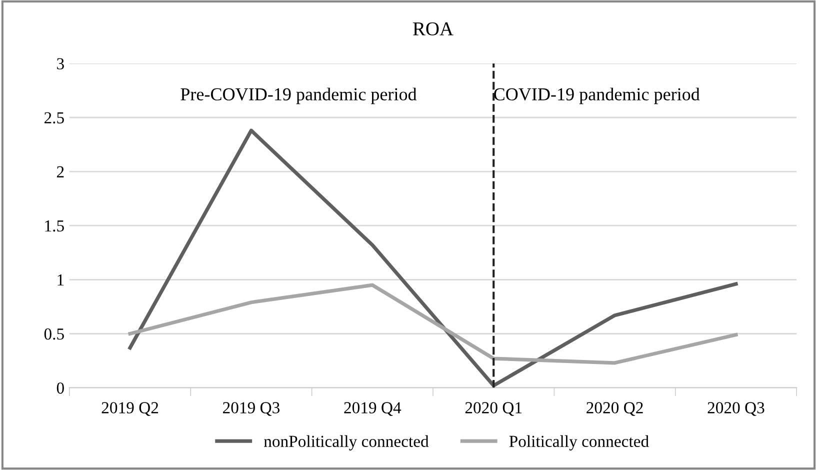 The width and height of the screenshot is (817, 470). Describe the element at coordinates (433, 29) in the screenshot. I see `chart-title: ROA` at that location.